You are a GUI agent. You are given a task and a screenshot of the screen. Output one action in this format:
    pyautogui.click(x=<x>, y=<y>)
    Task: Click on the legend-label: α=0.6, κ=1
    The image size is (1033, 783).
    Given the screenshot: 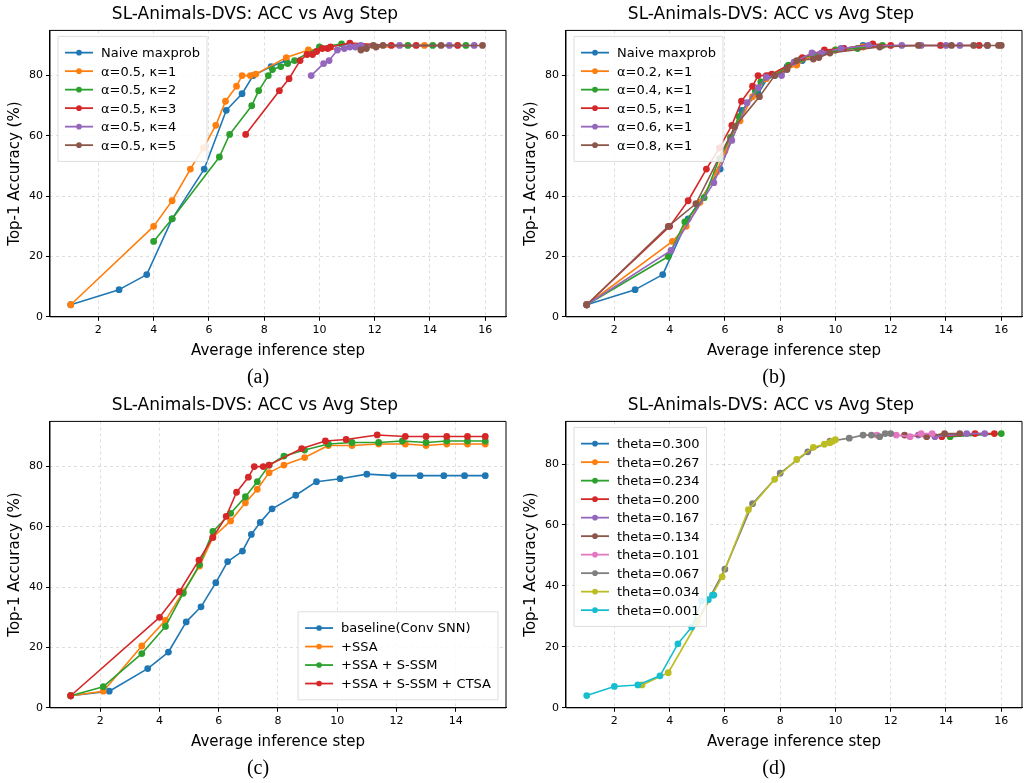 What is the action you would take?
    pyautogui.click(x=655, y=127)
    